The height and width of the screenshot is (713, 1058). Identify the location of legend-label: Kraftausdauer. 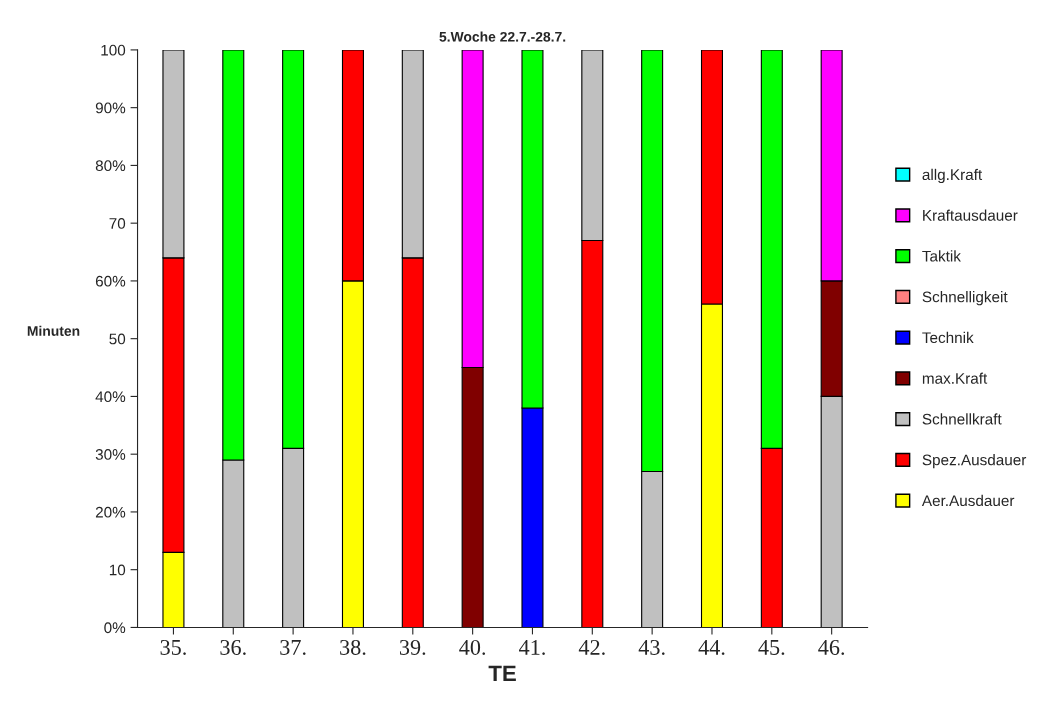
(970, 215).